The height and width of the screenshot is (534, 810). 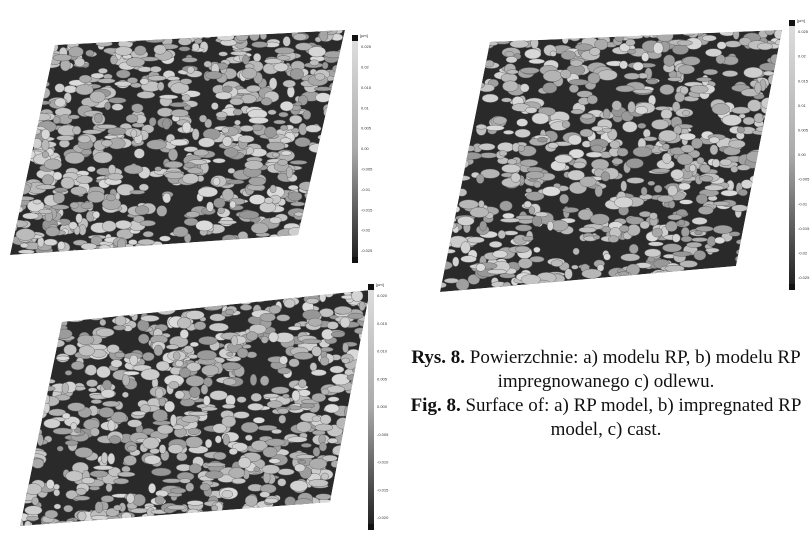 What do you see at coordinates (804, 277) in the screenshot?
I see `colorbar-tick-label: -0.025` at bounding box center [804, 277].